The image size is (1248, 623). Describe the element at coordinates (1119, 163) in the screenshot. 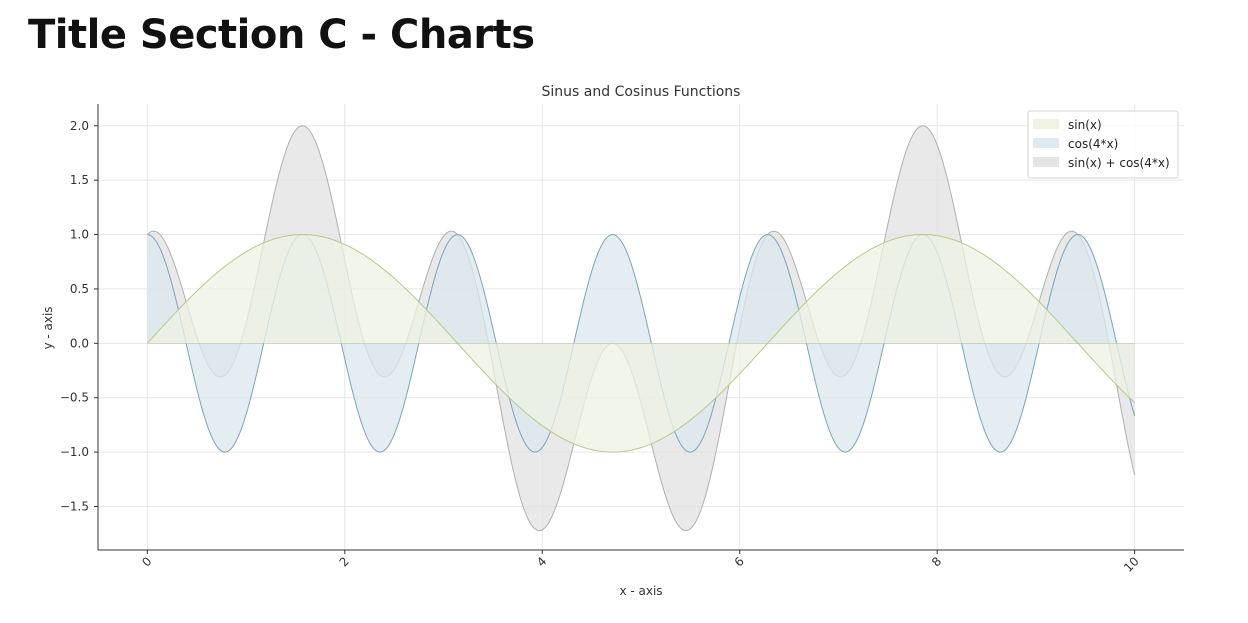

I see `legend-label: sin(x) + cos(4*x)` at that location.